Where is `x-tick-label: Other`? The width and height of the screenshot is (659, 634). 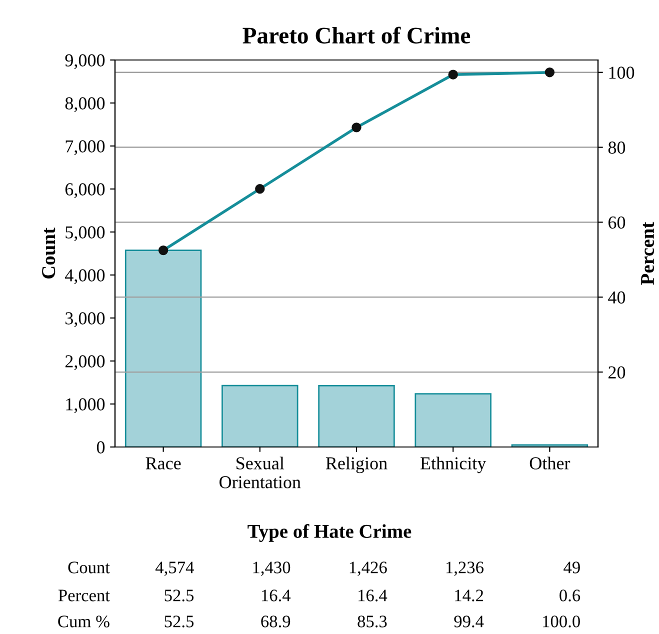
x-tick-label: Other is located at coordinates (550, 463).